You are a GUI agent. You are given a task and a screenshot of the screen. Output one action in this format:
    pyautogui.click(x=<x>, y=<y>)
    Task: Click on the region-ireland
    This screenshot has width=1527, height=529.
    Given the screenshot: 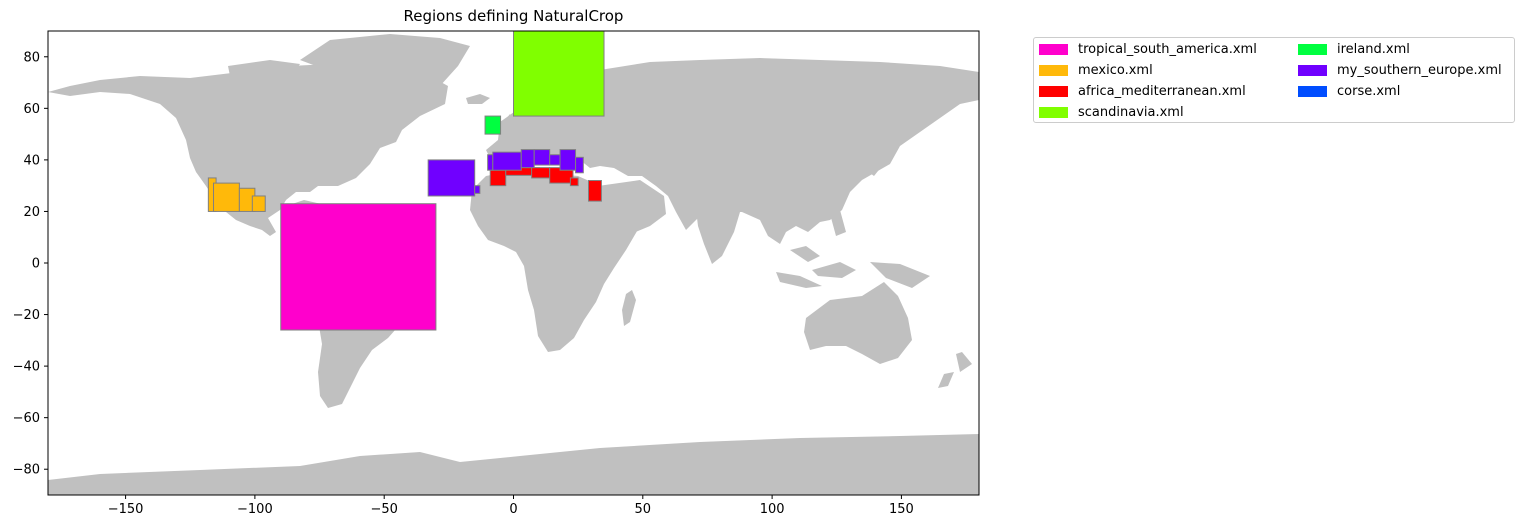 What is the action you would take?
    pyautogui.click(x=493, y=125)
    